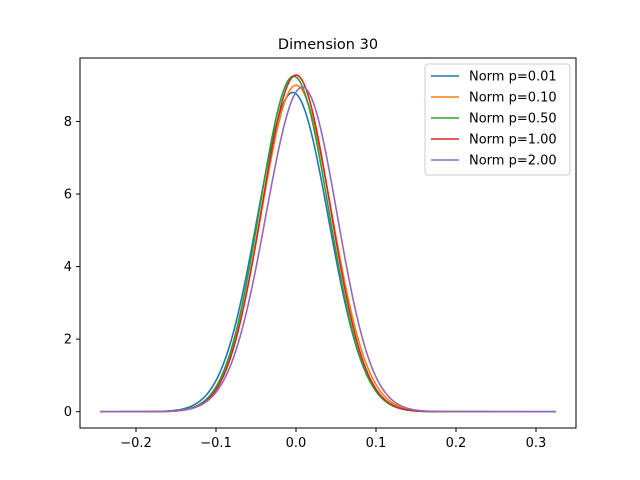 This screenshot has height=480, width=640. I want to click on legend-label: Norm p=2.00, so click(513, 161).